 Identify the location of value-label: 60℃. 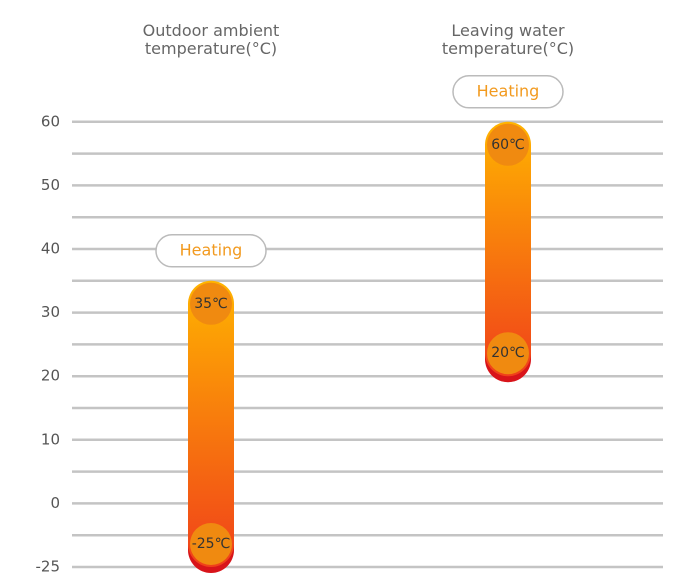
(508, 145).